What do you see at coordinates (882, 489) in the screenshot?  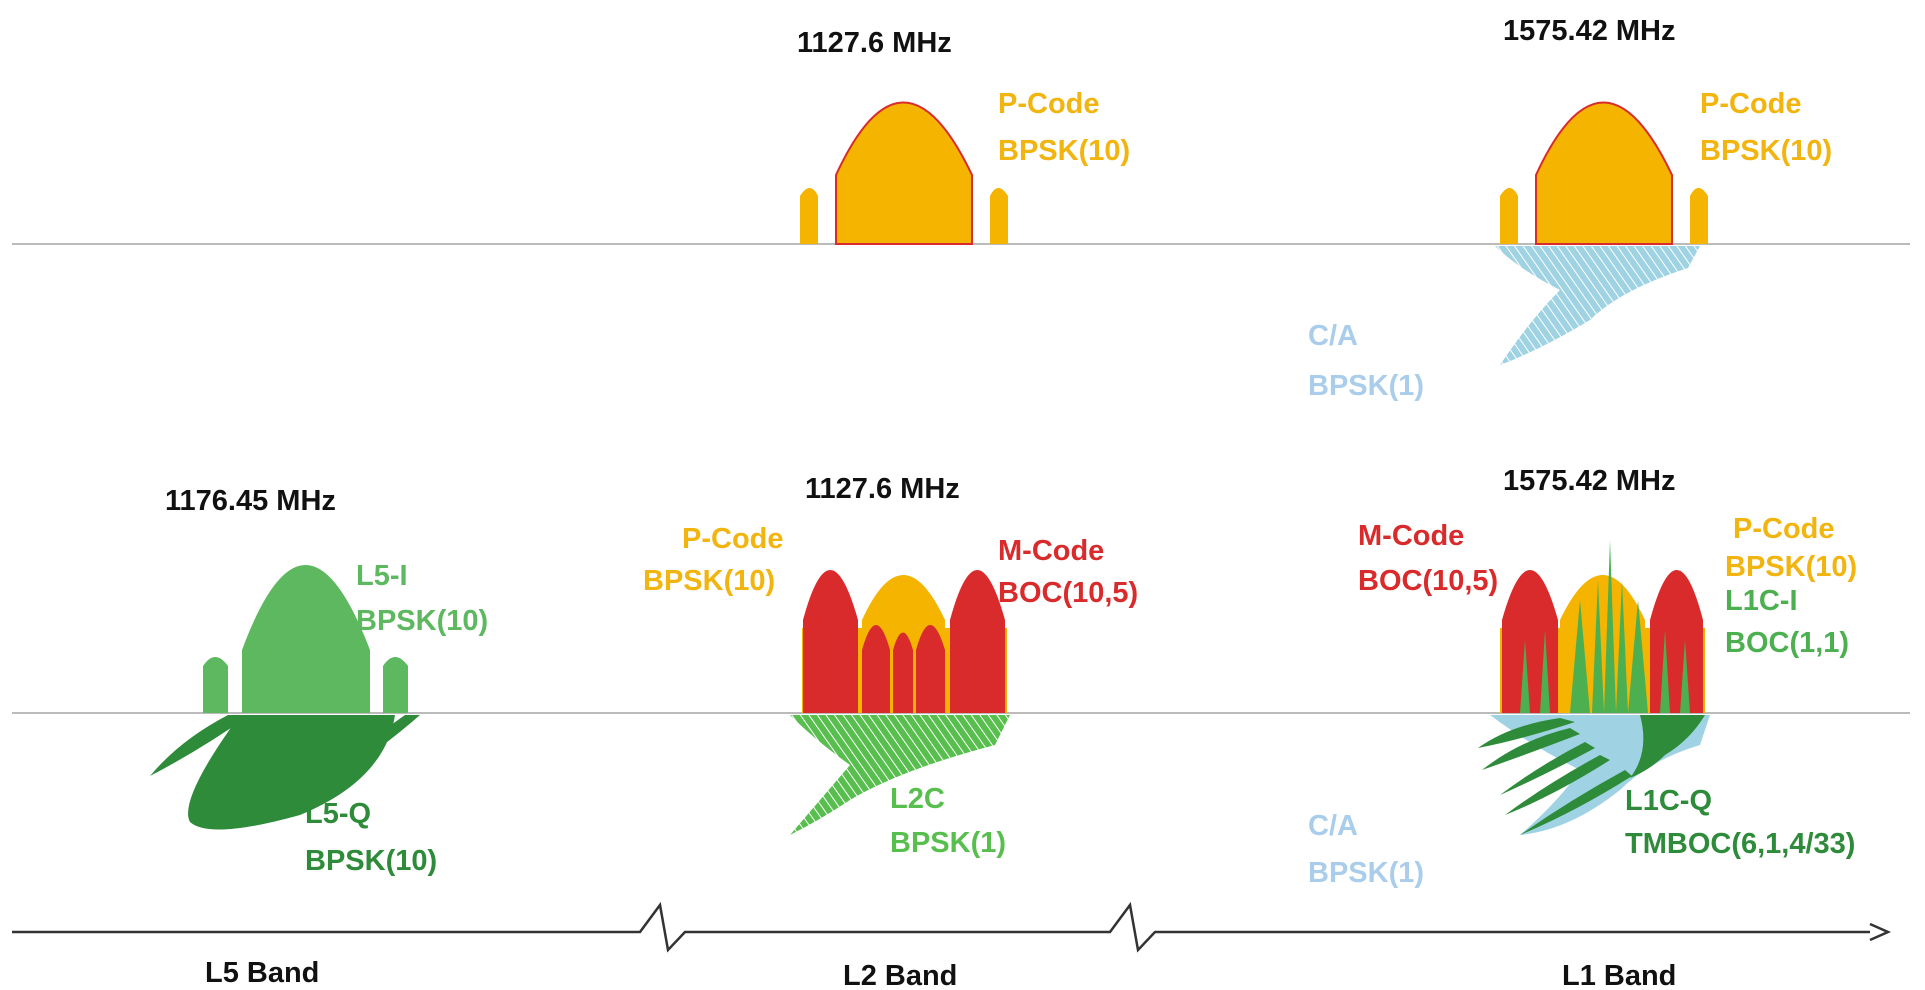 I see `l2-frequency: 1127.6 MHz` at bounding box center [882, 489].